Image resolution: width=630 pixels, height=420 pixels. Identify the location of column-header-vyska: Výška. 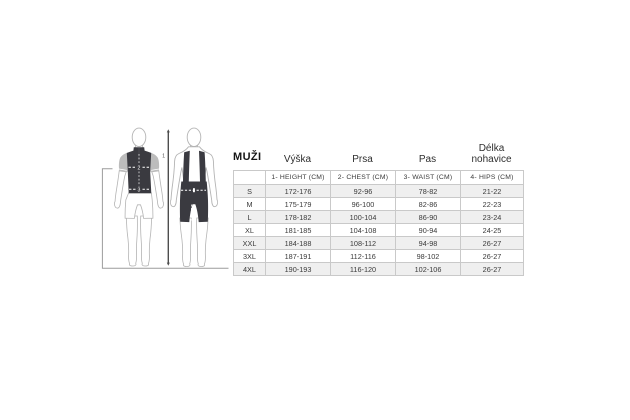
(297, 159).